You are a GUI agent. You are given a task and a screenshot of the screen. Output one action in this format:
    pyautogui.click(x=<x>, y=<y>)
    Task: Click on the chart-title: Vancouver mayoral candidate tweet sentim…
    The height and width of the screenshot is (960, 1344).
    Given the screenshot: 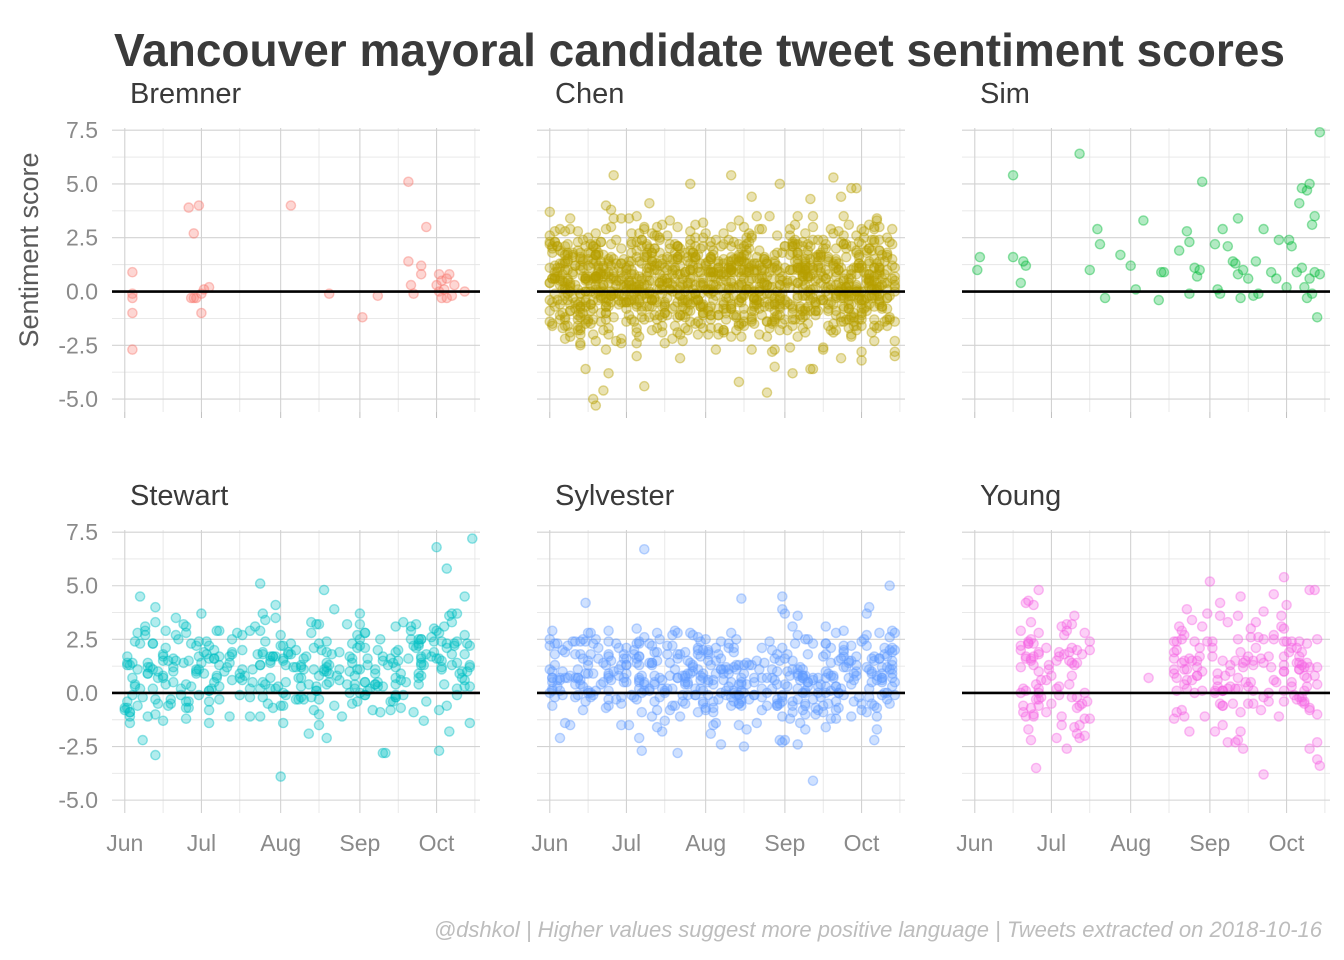 What is the action you would take?
    pyautogui.click(x=699, y=50)
    